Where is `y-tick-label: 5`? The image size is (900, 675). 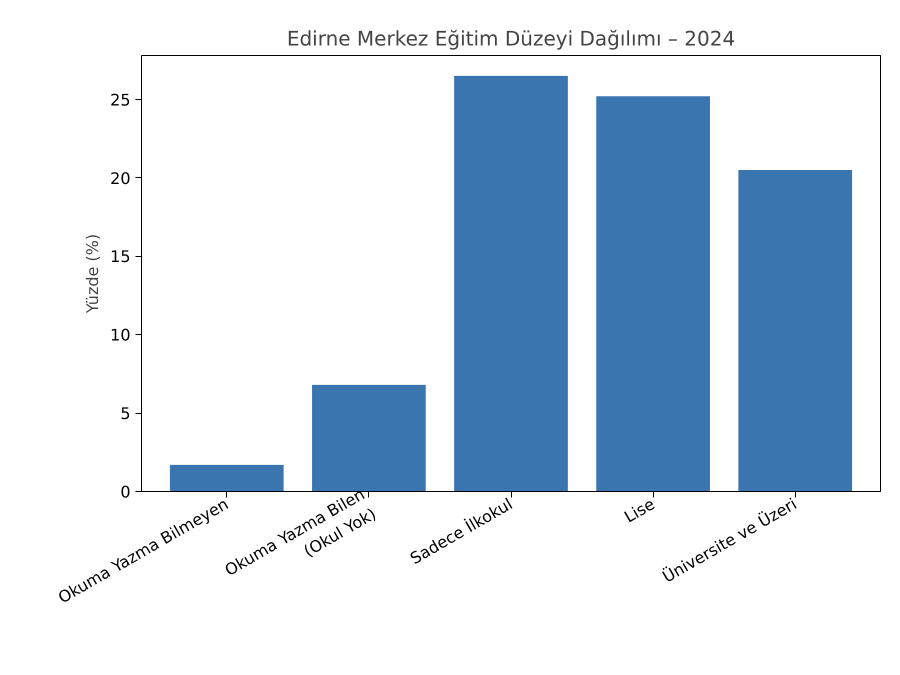
y-tick-label: 5 is located at coordinates (125, 414).